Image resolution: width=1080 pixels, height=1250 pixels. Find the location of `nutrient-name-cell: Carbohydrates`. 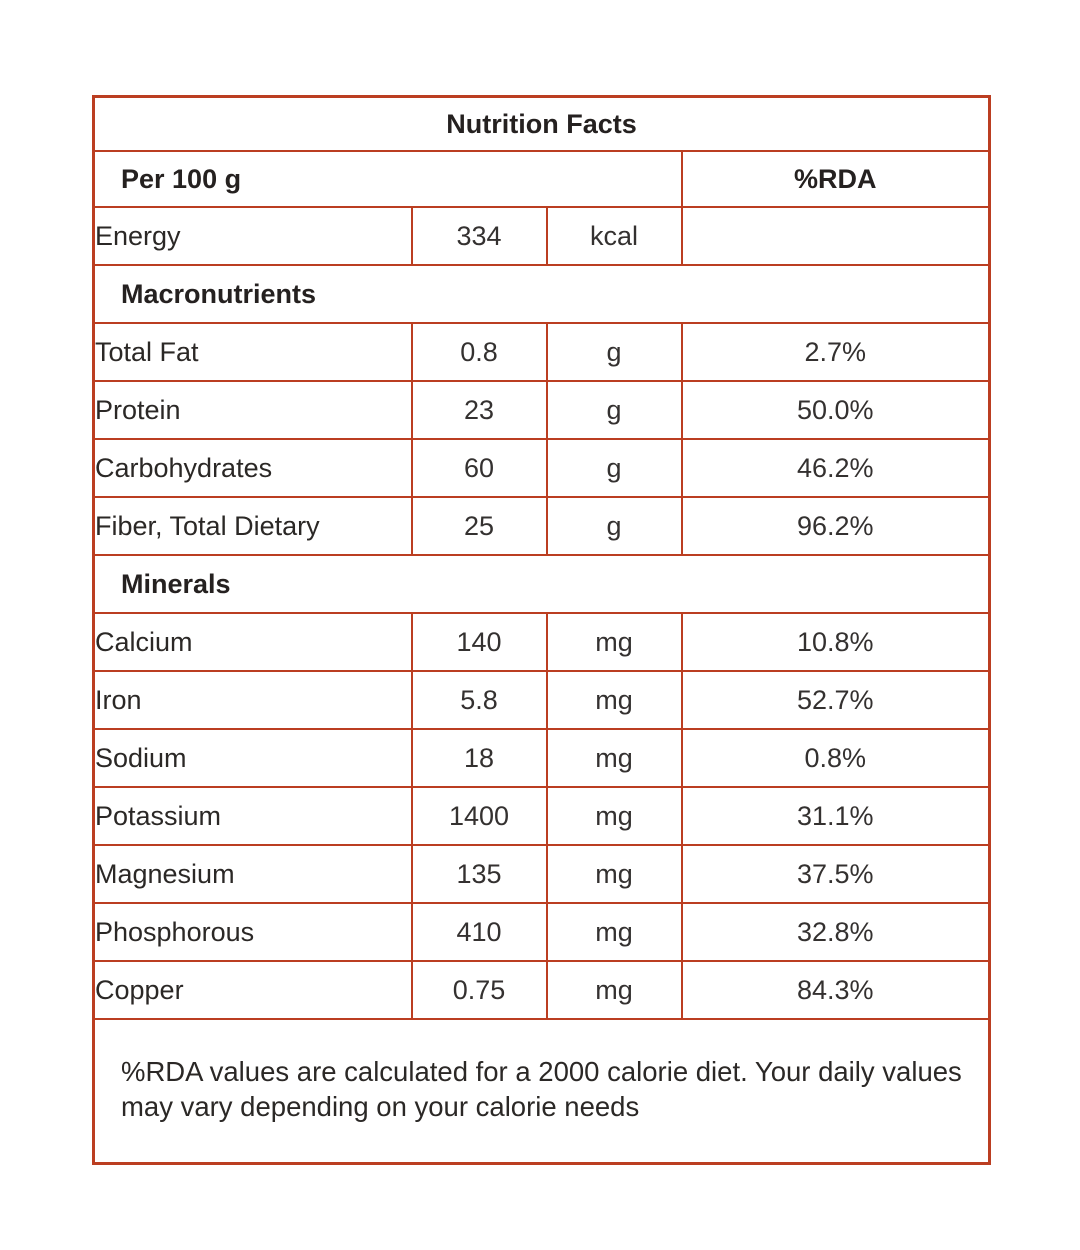

nutrient-name-cell: Carbohydrates is located at coordinates (252, 468).